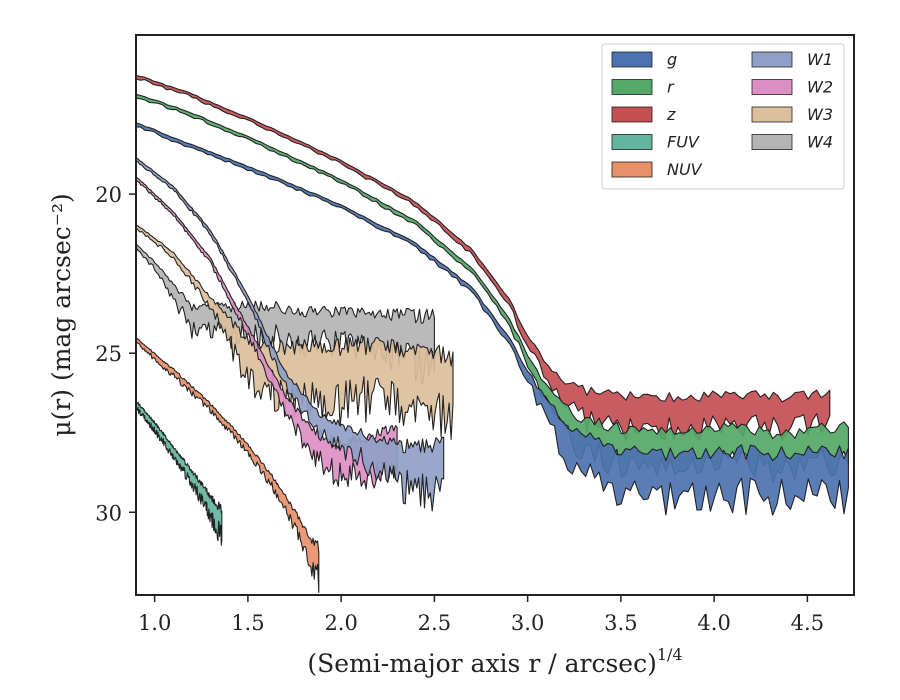  I want to click on series-NUV, so click(227, 465).